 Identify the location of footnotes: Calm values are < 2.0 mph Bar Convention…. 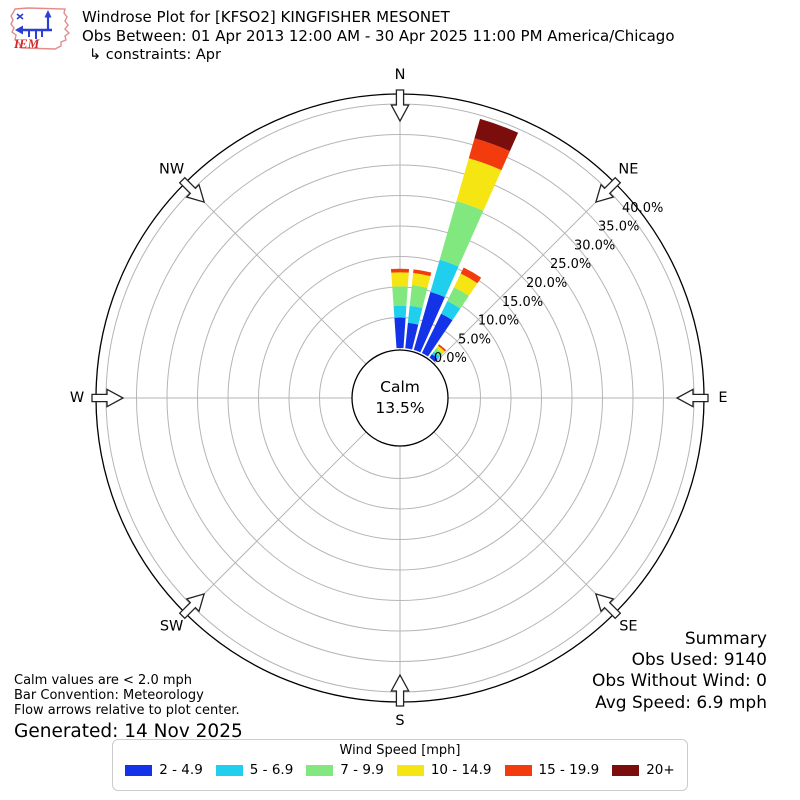
(128, 708).